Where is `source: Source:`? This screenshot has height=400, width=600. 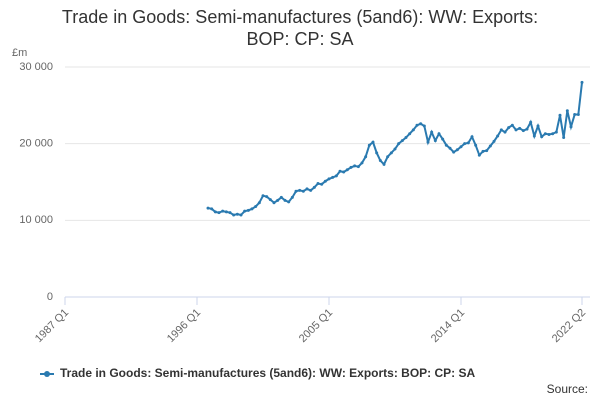
source: Source: is located at coordinates (567, 389).